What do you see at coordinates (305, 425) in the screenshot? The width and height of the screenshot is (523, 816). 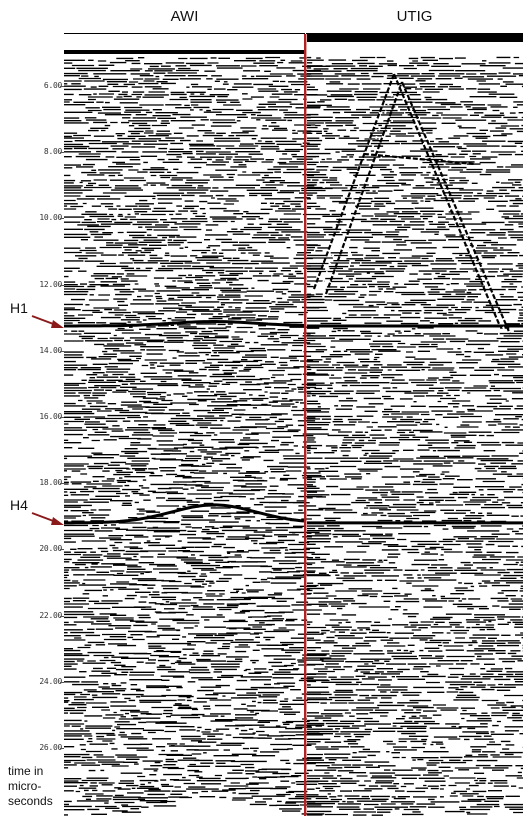 I see `panel-divider-line` at bounding box center [305, 425].